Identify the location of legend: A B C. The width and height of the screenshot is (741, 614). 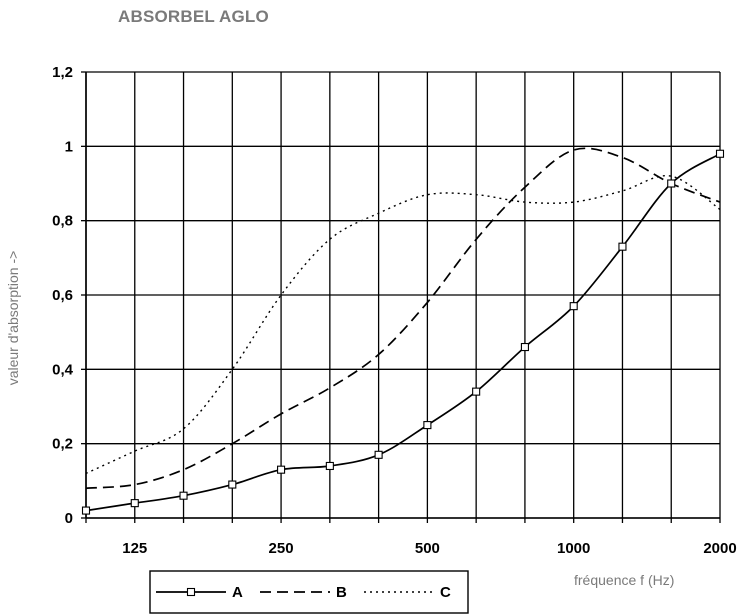
(309, 592).